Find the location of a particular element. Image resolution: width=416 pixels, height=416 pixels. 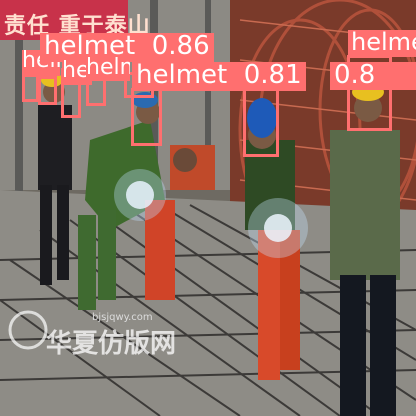

worker-left is located at coordinates (55, 179).